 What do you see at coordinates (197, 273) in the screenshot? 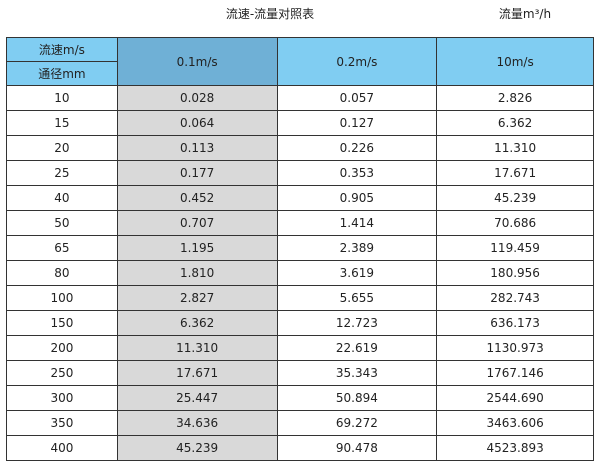
I see `flow-cell: 1.810` at bounding box center [197, 273].